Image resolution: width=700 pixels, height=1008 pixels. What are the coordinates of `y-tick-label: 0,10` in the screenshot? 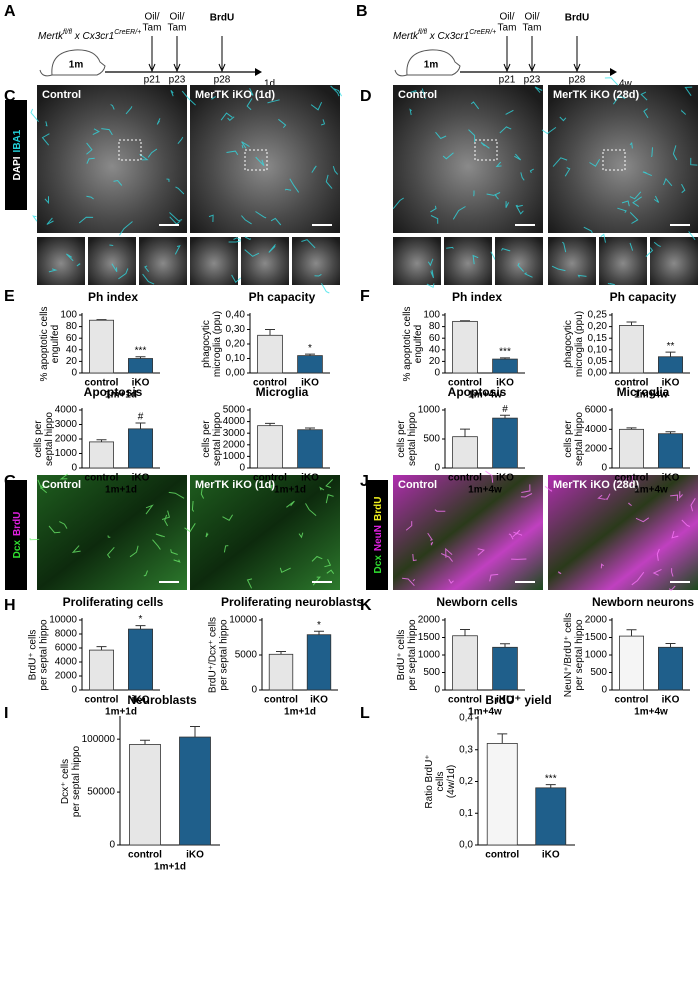 It's located at (598, 349).